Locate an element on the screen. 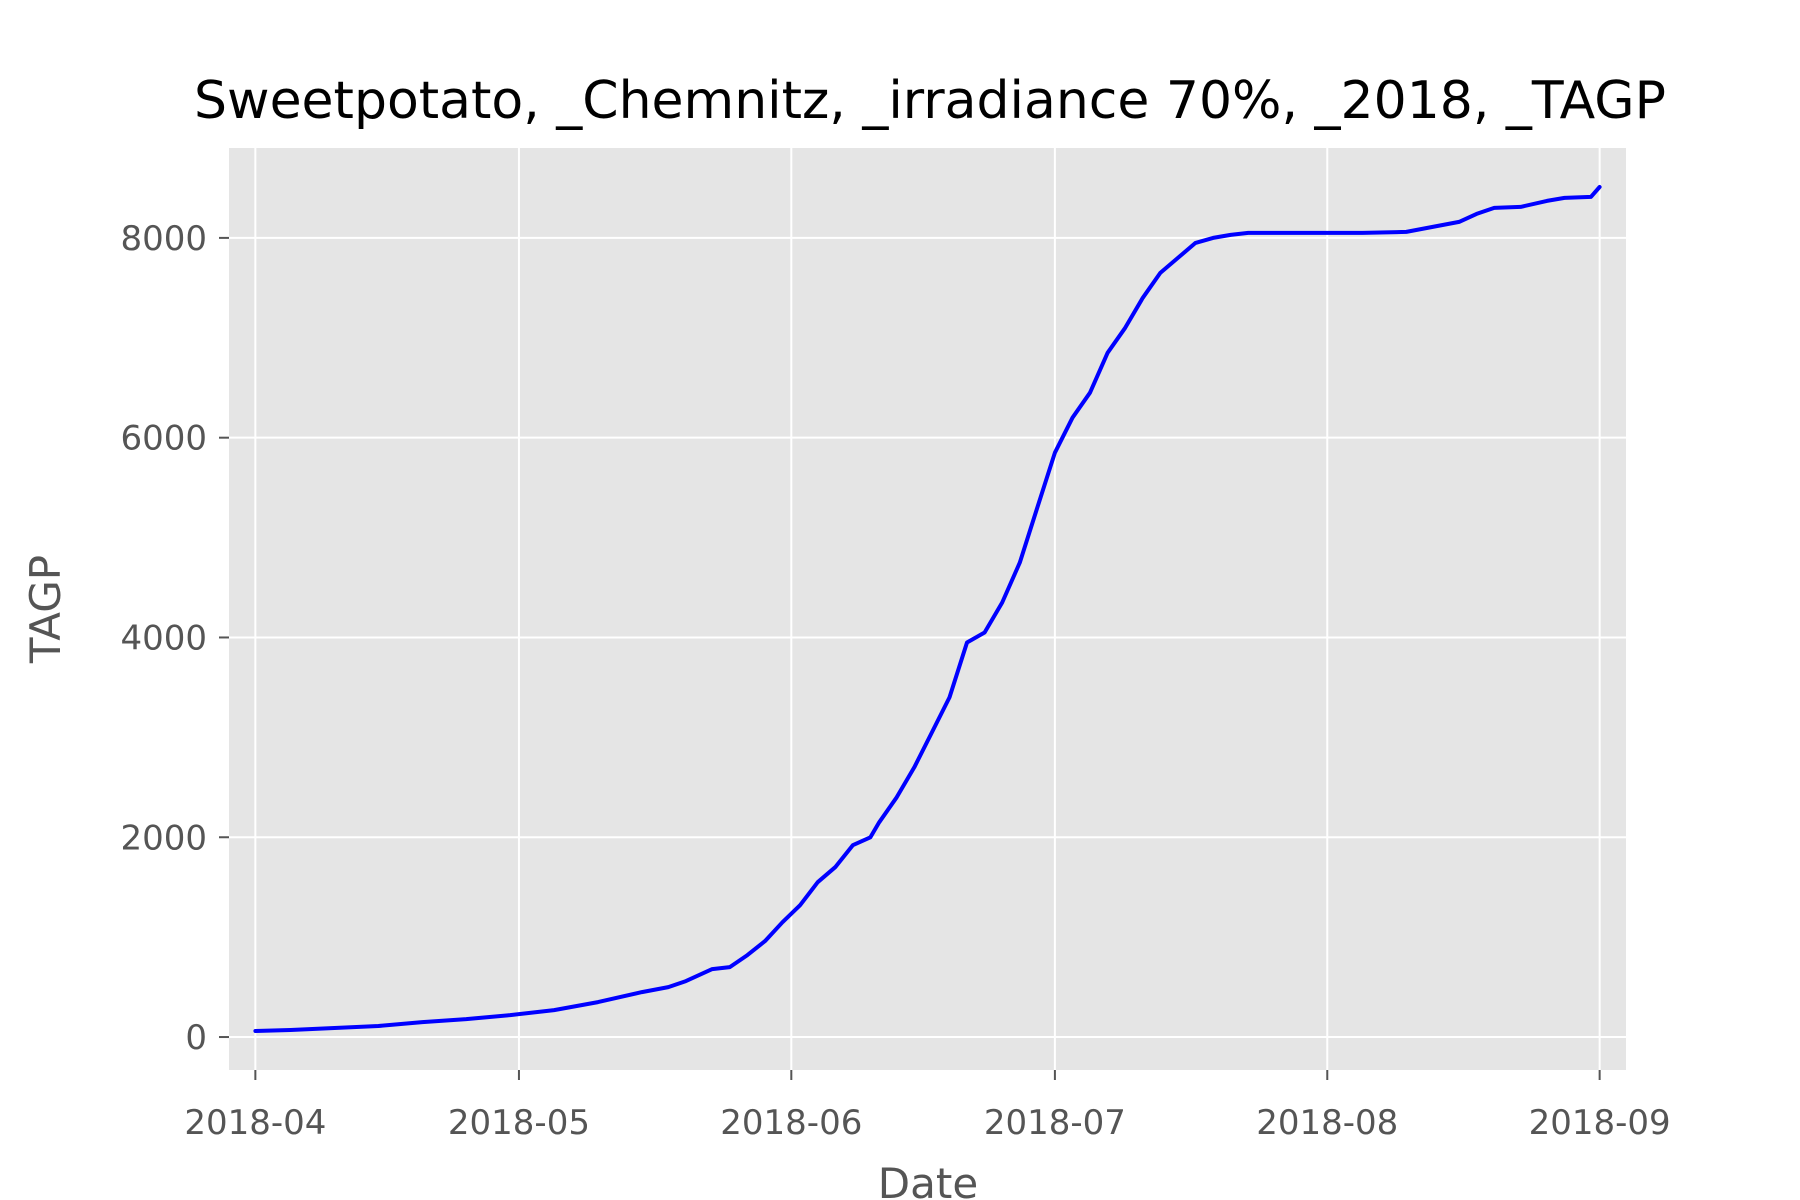 This screenshot has width=1800, height=1200. y-tick-label: 0 is located at coordinates (196, 1038).